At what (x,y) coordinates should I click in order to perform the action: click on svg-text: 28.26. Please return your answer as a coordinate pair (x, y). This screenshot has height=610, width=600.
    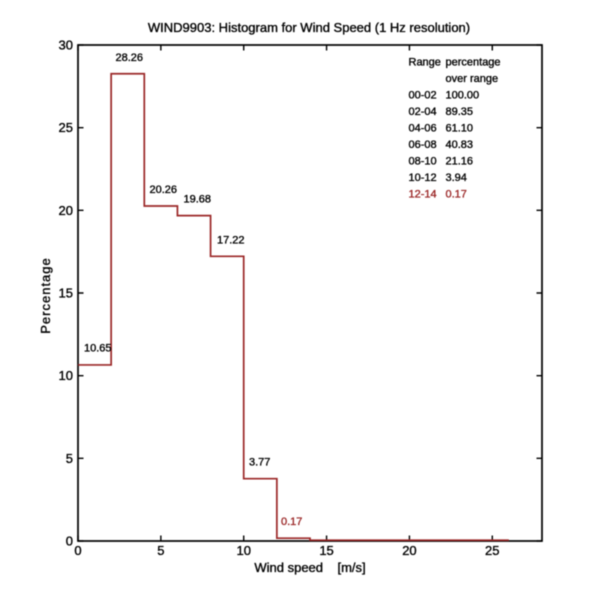
    Looking at the image, I should click on (130, 58).